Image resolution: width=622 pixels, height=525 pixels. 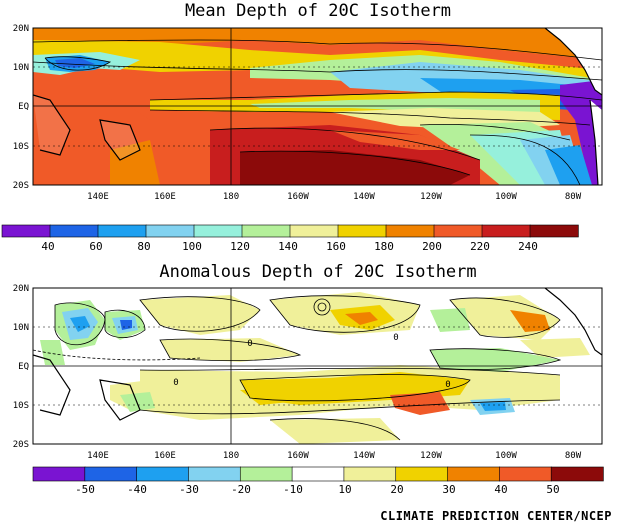 I want to click on mean-colorbar-ticks: 40 60 80 100 120 140 160 180 200 220 240, so click(x=289, y=246).